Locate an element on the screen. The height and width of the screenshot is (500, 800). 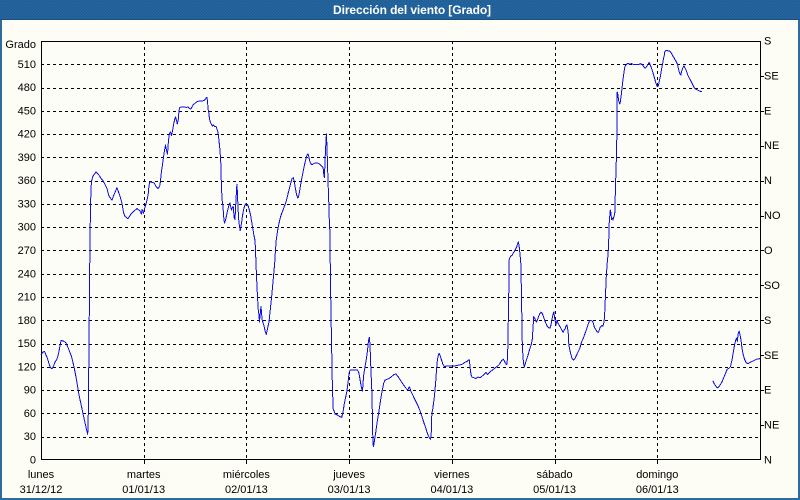
svg-text: 450 is located at coordinates (27, 111).